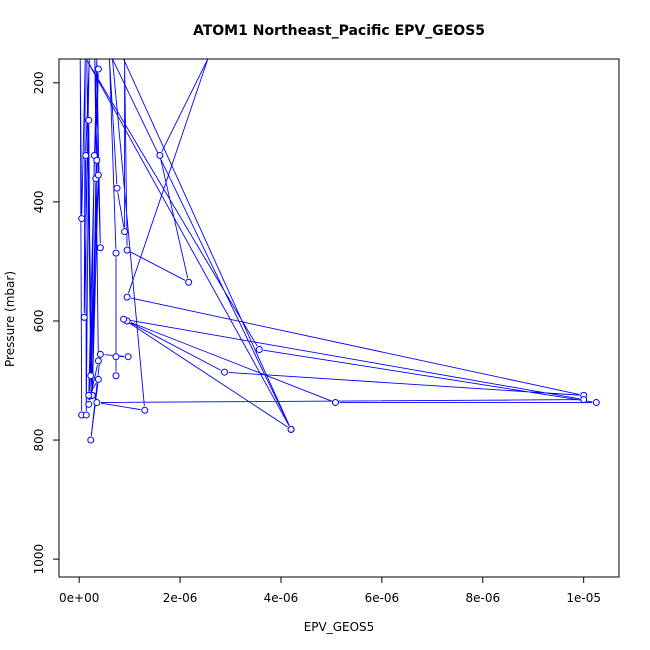 The image size is (650, 650). What do you see at coordinates (10, 319) in the screenshot?
I see `y-axis-label: Pressure (mbar)` at bounding box center [10, 319].